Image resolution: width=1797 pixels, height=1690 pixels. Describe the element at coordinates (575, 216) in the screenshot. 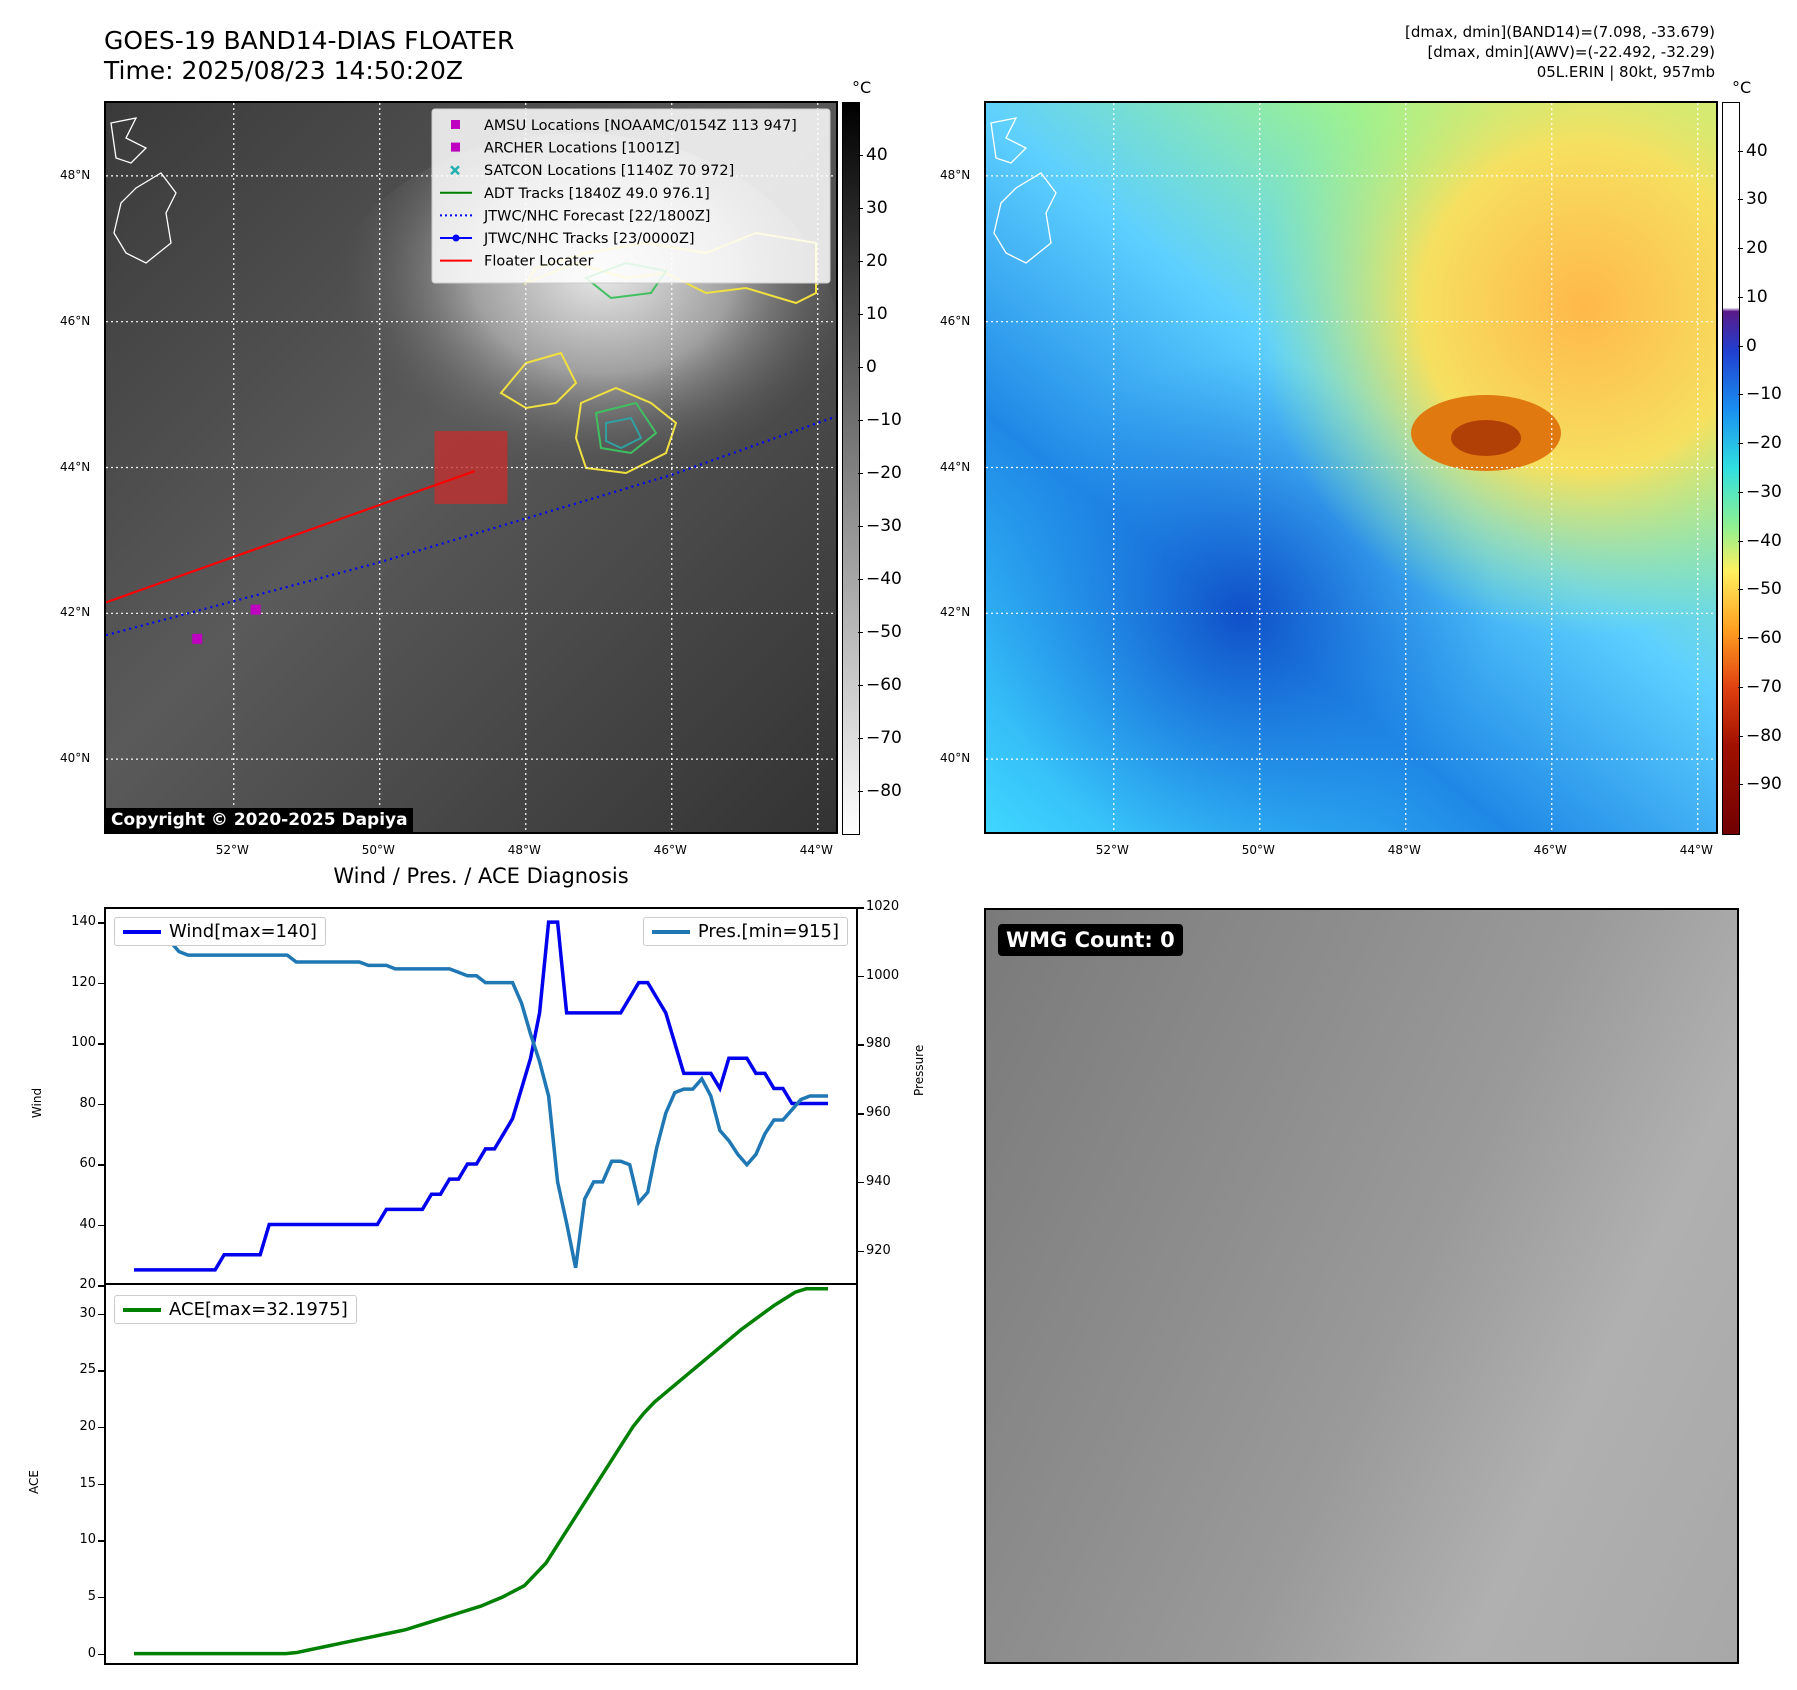

I see `legend-entry: JTWC/NHC Forecast [22/1800Z]` at that location.